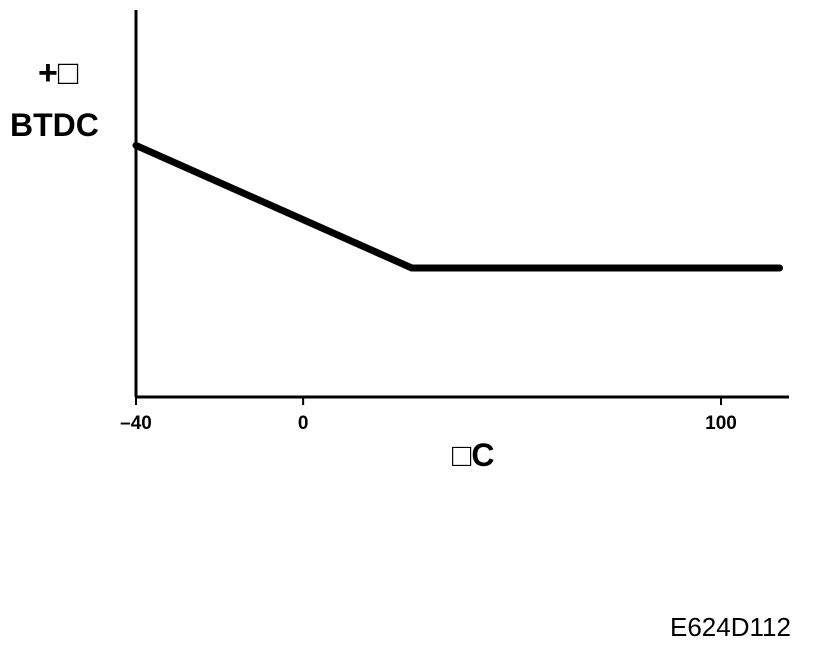  I want to click on y-axis-label: BTDC, so click(54, 125).